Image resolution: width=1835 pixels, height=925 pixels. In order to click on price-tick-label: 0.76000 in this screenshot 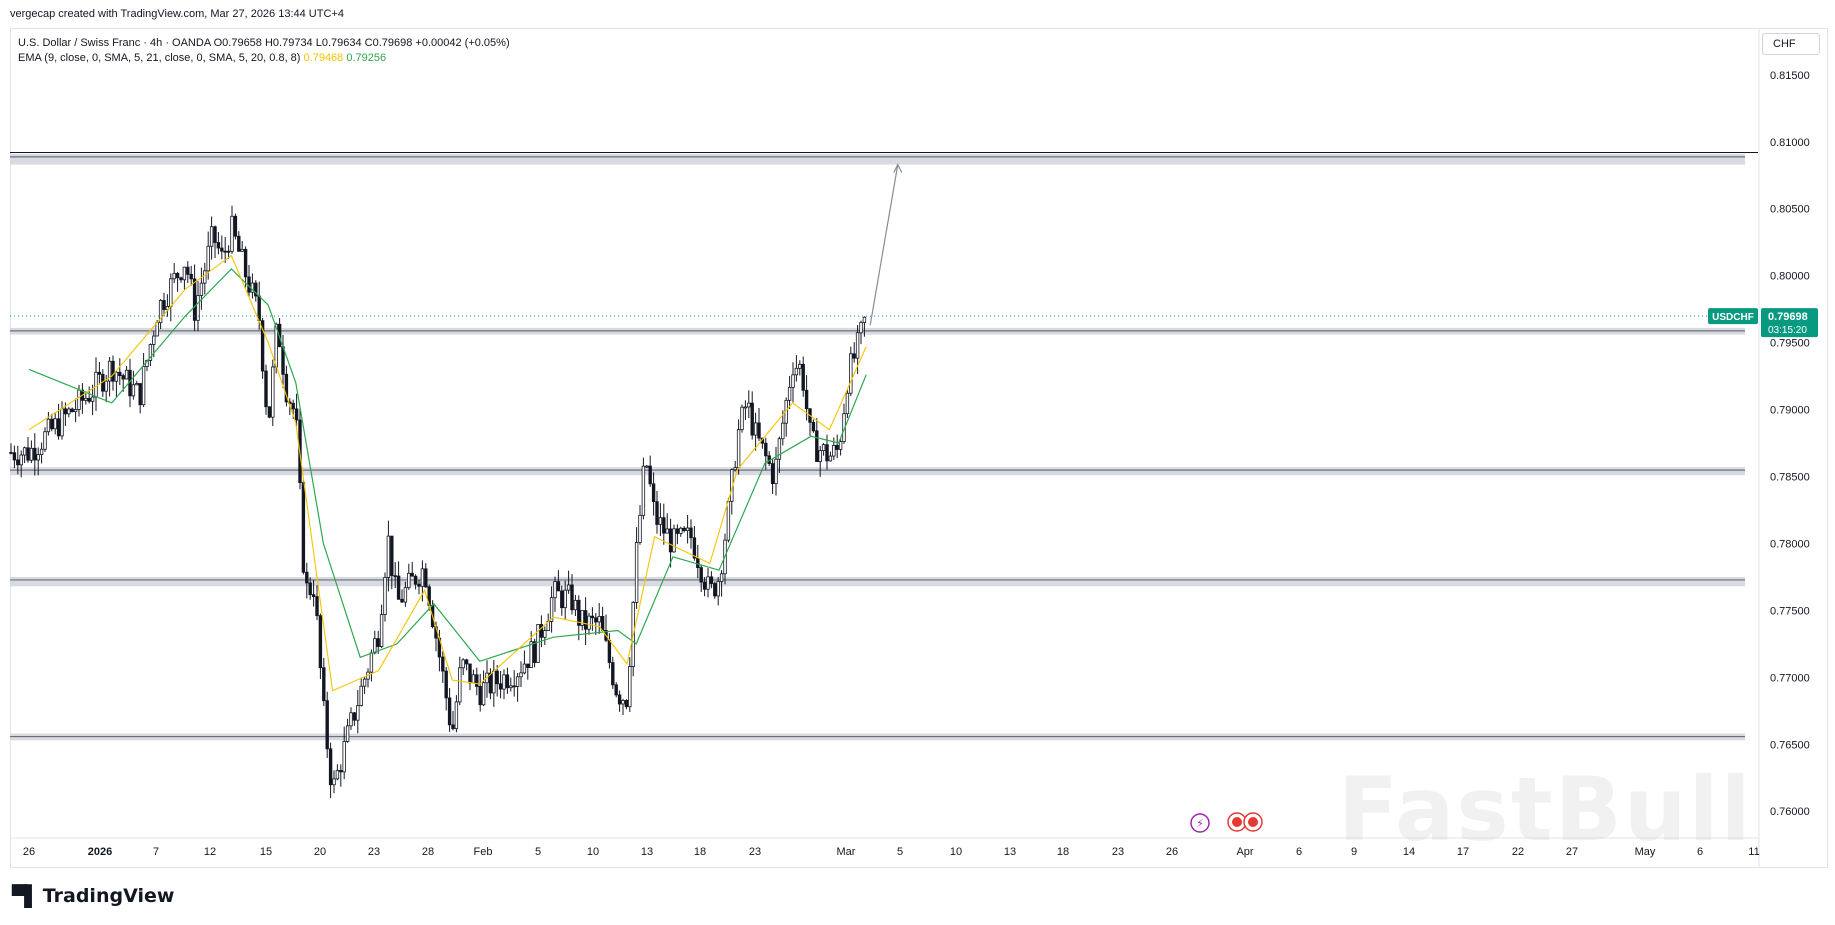, I will do `click(1790, 812)`.